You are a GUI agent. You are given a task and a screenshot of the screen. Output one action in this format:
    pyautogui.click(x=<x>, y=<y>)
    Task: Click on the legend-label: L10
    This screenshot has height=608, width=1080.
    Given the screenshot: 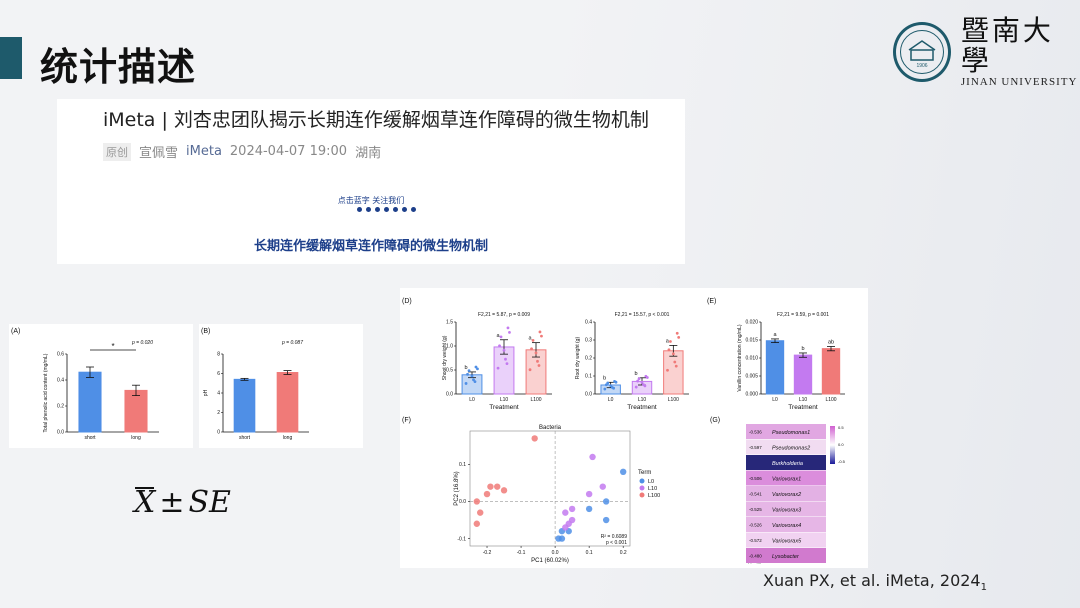 What is the action you would take?
    pyautogui.click(x=652, y=489)
    